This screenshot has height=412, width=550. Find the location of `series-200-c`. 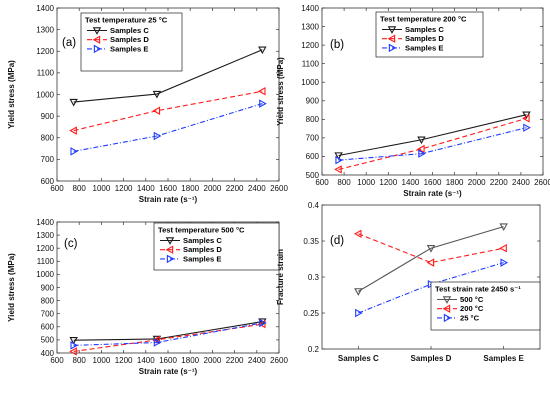

series-200-c is located at coordinates (430, 248).